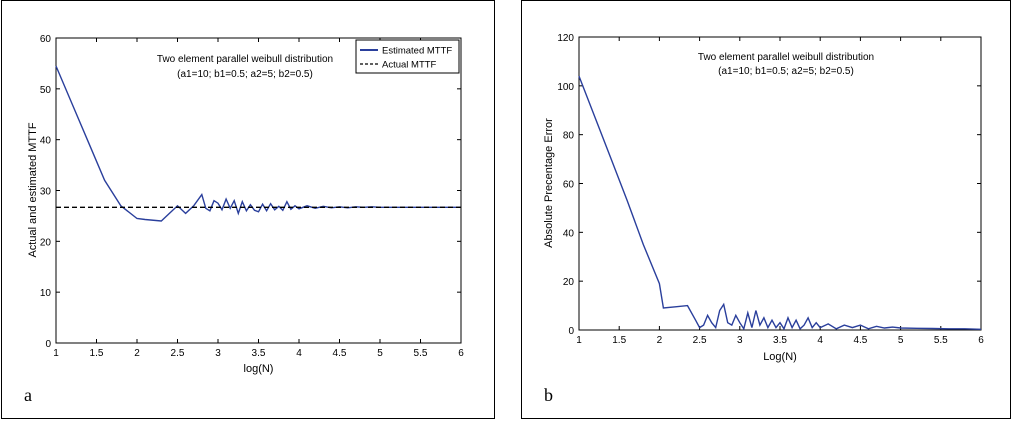  Describe the element at coordinates (780, 357) in the screenshot. I see `x-axis-label: Log(N)` at that location.